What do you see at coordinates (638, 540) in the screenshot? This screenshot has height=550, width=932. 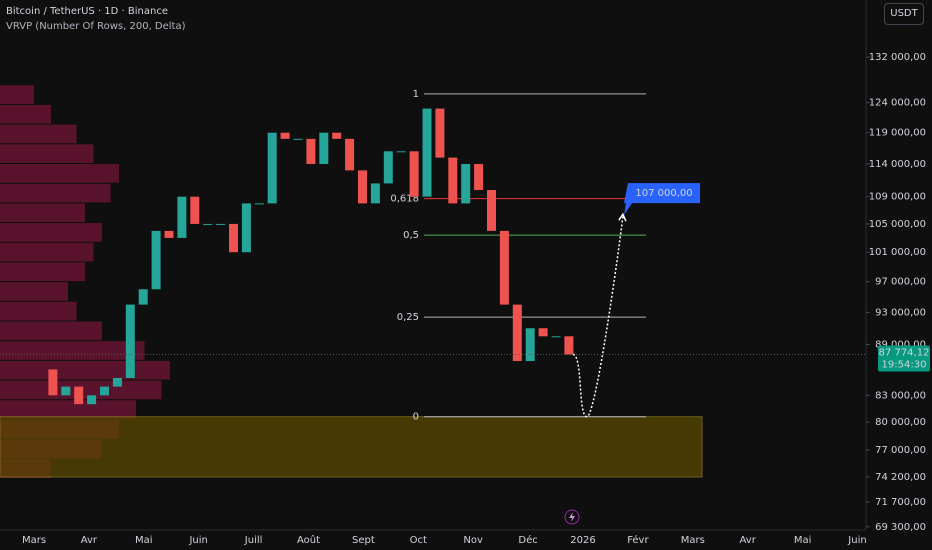 I see `time-tick-label: Févr` at bounding box center [638, 540].